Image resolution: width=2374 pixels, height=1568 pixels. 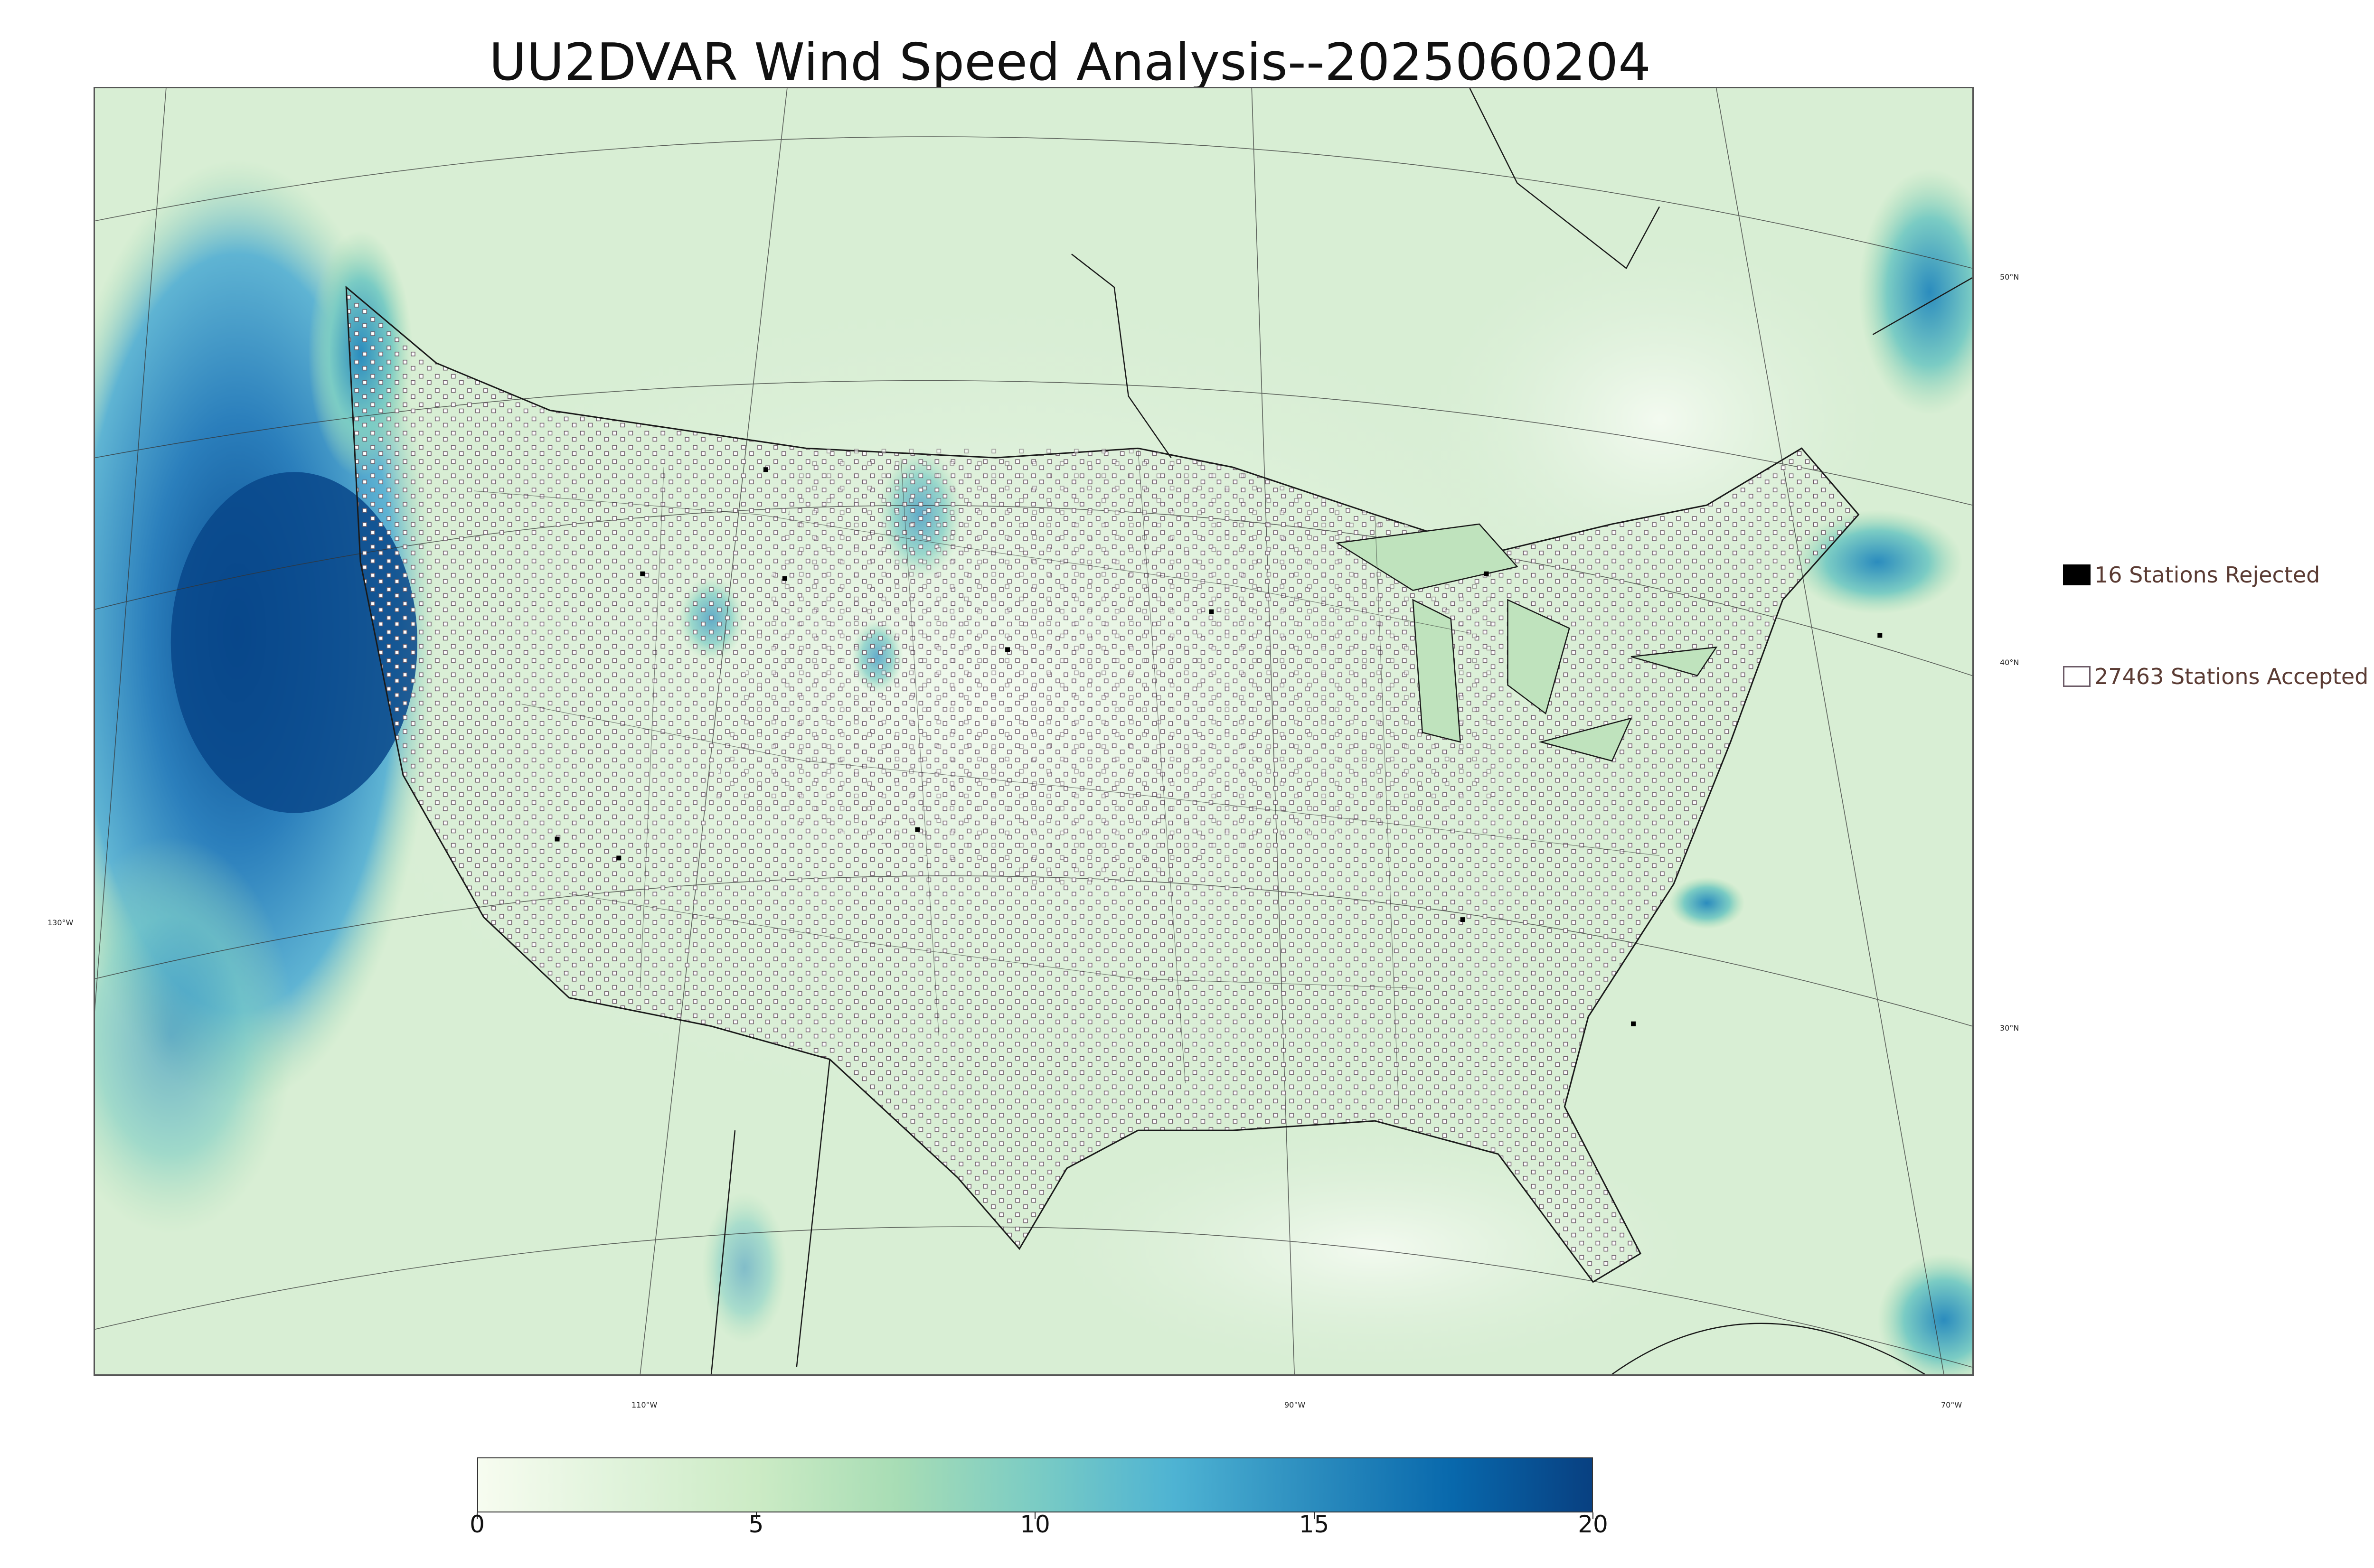 What do you see at coordinates (1035, 1525) in the screenshot?
I see `colorbar-tick-label: 10` at bounding box center [1035, 1525].